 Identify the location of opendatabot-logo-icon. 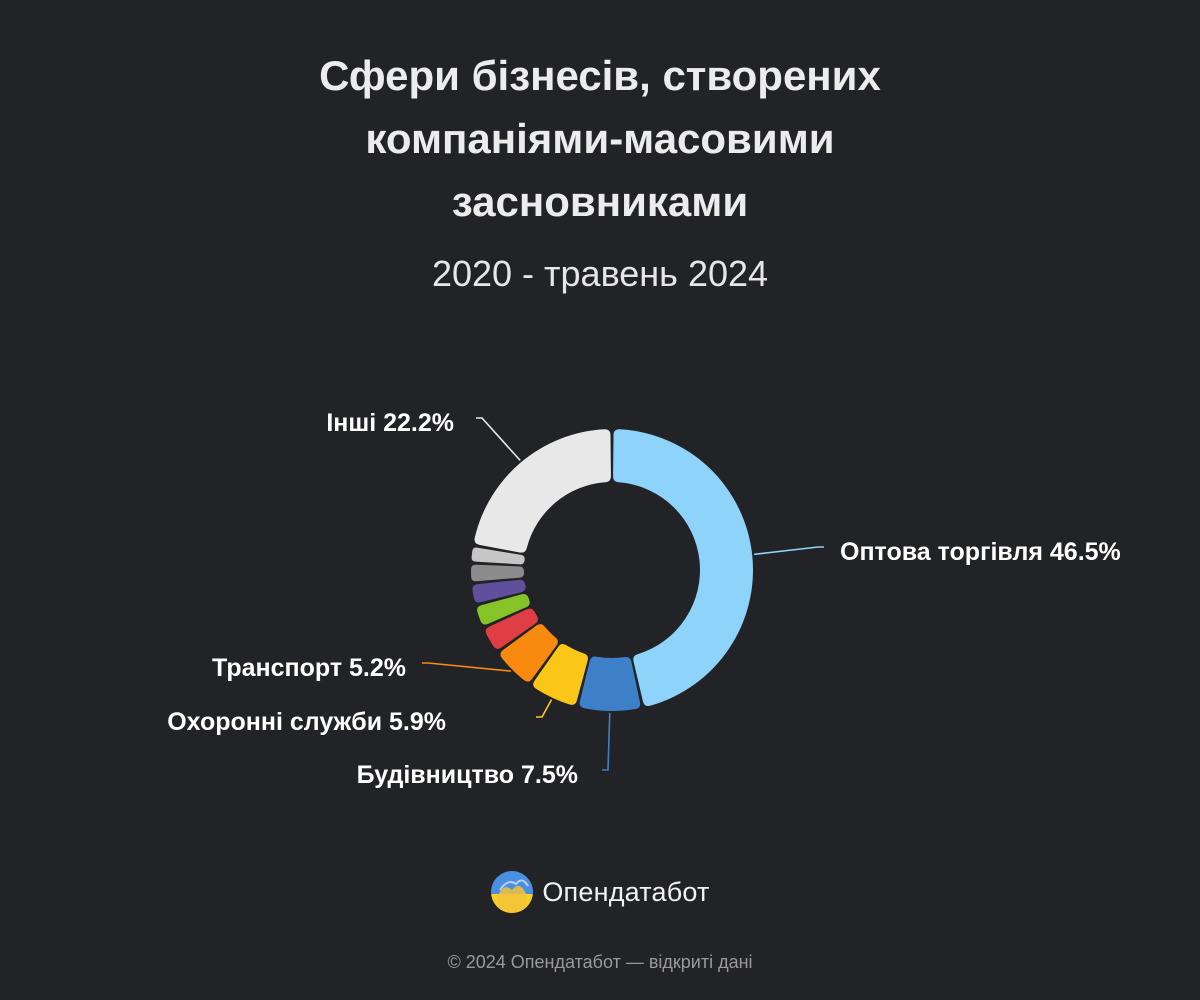
(512, 892).